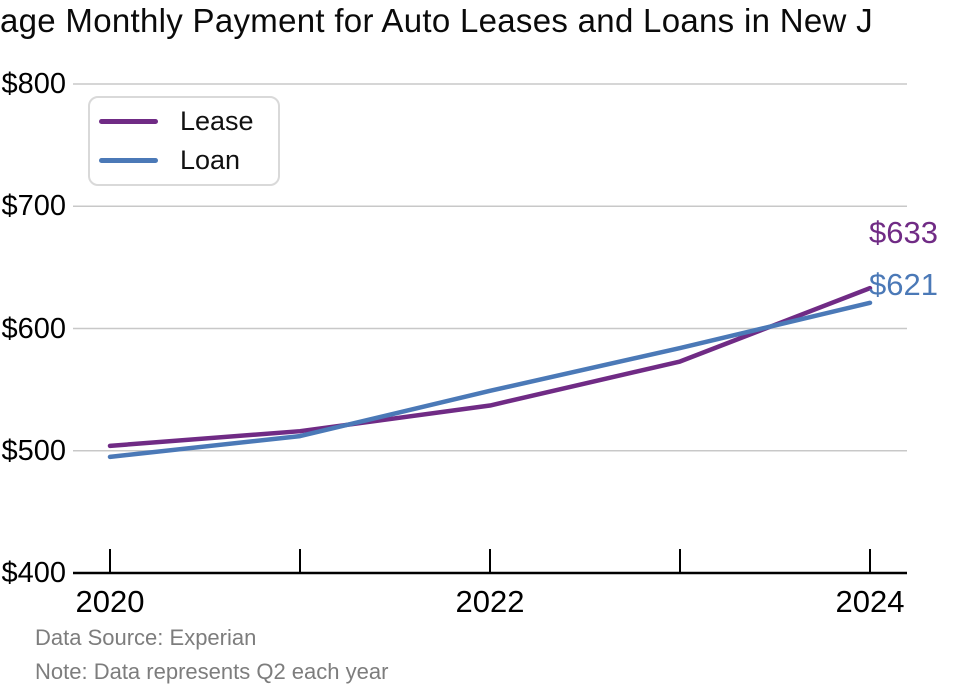 Image resolution: width=980 pixels, height=699 pixels. What do you see at coordinates (870, 601) in the screenshot?
I see `x-tick-label-2024: 2024` at bounding box center [870, 601].